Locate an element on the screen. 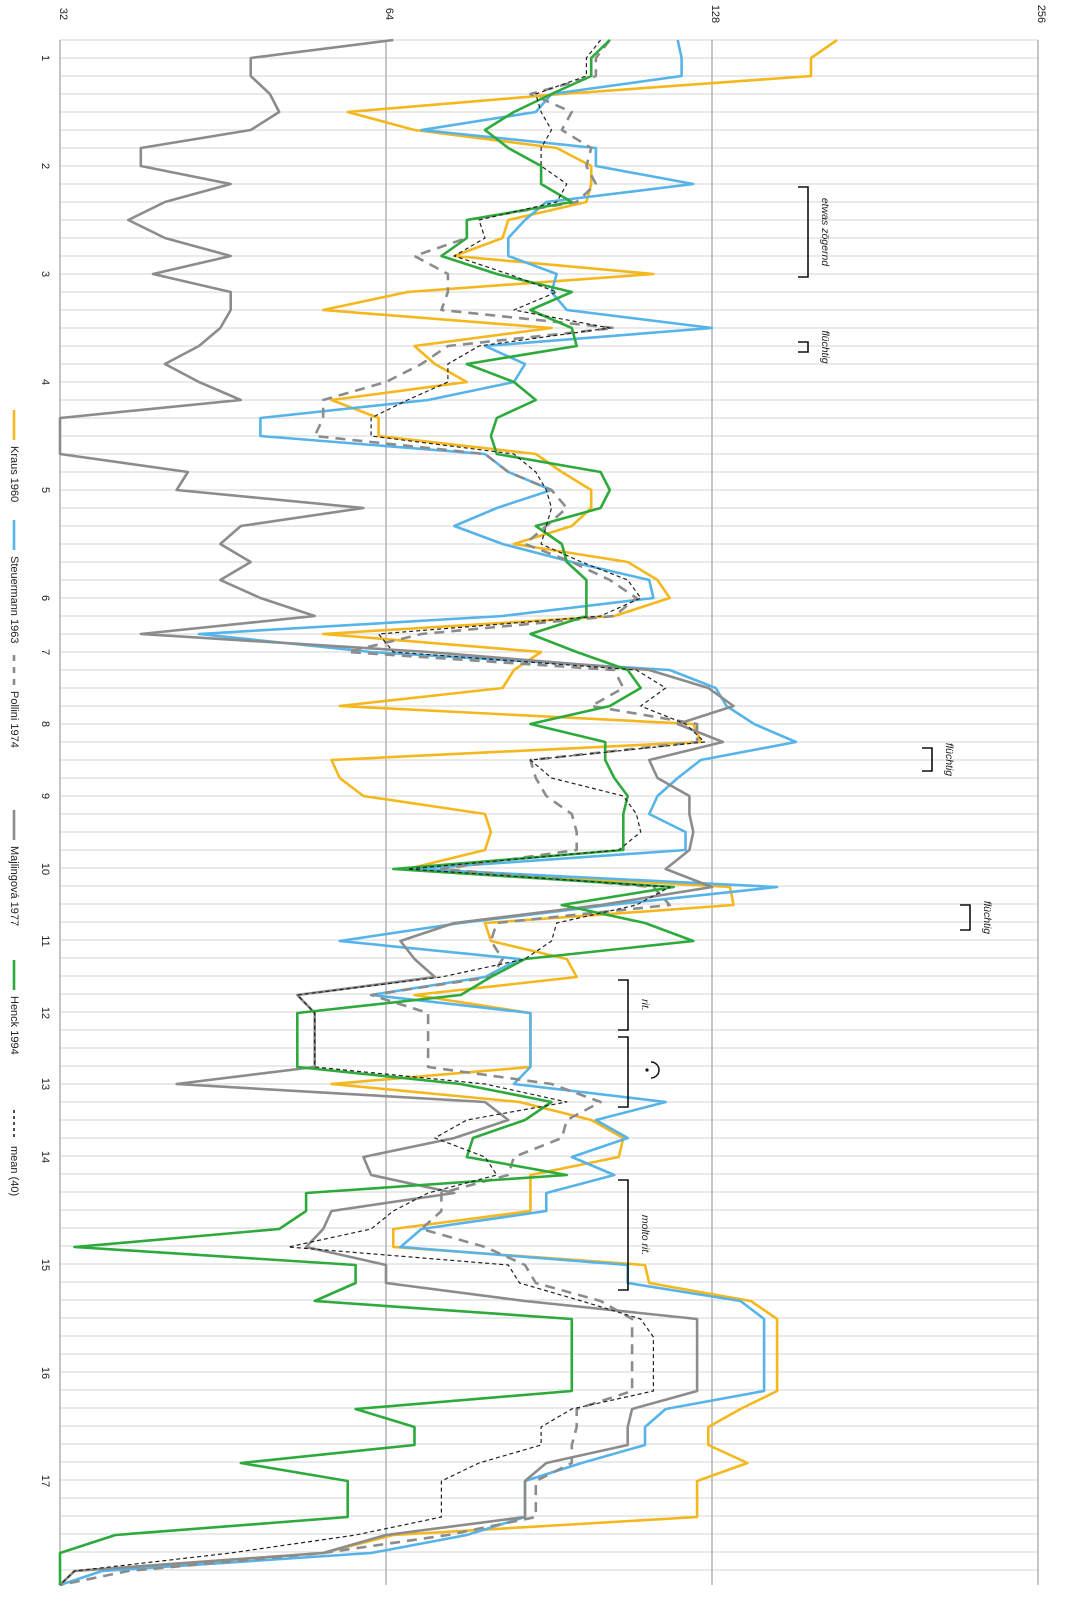 The image size is (1073, 1607). y-tick-label: 32 is located at coordinates (63, 14).